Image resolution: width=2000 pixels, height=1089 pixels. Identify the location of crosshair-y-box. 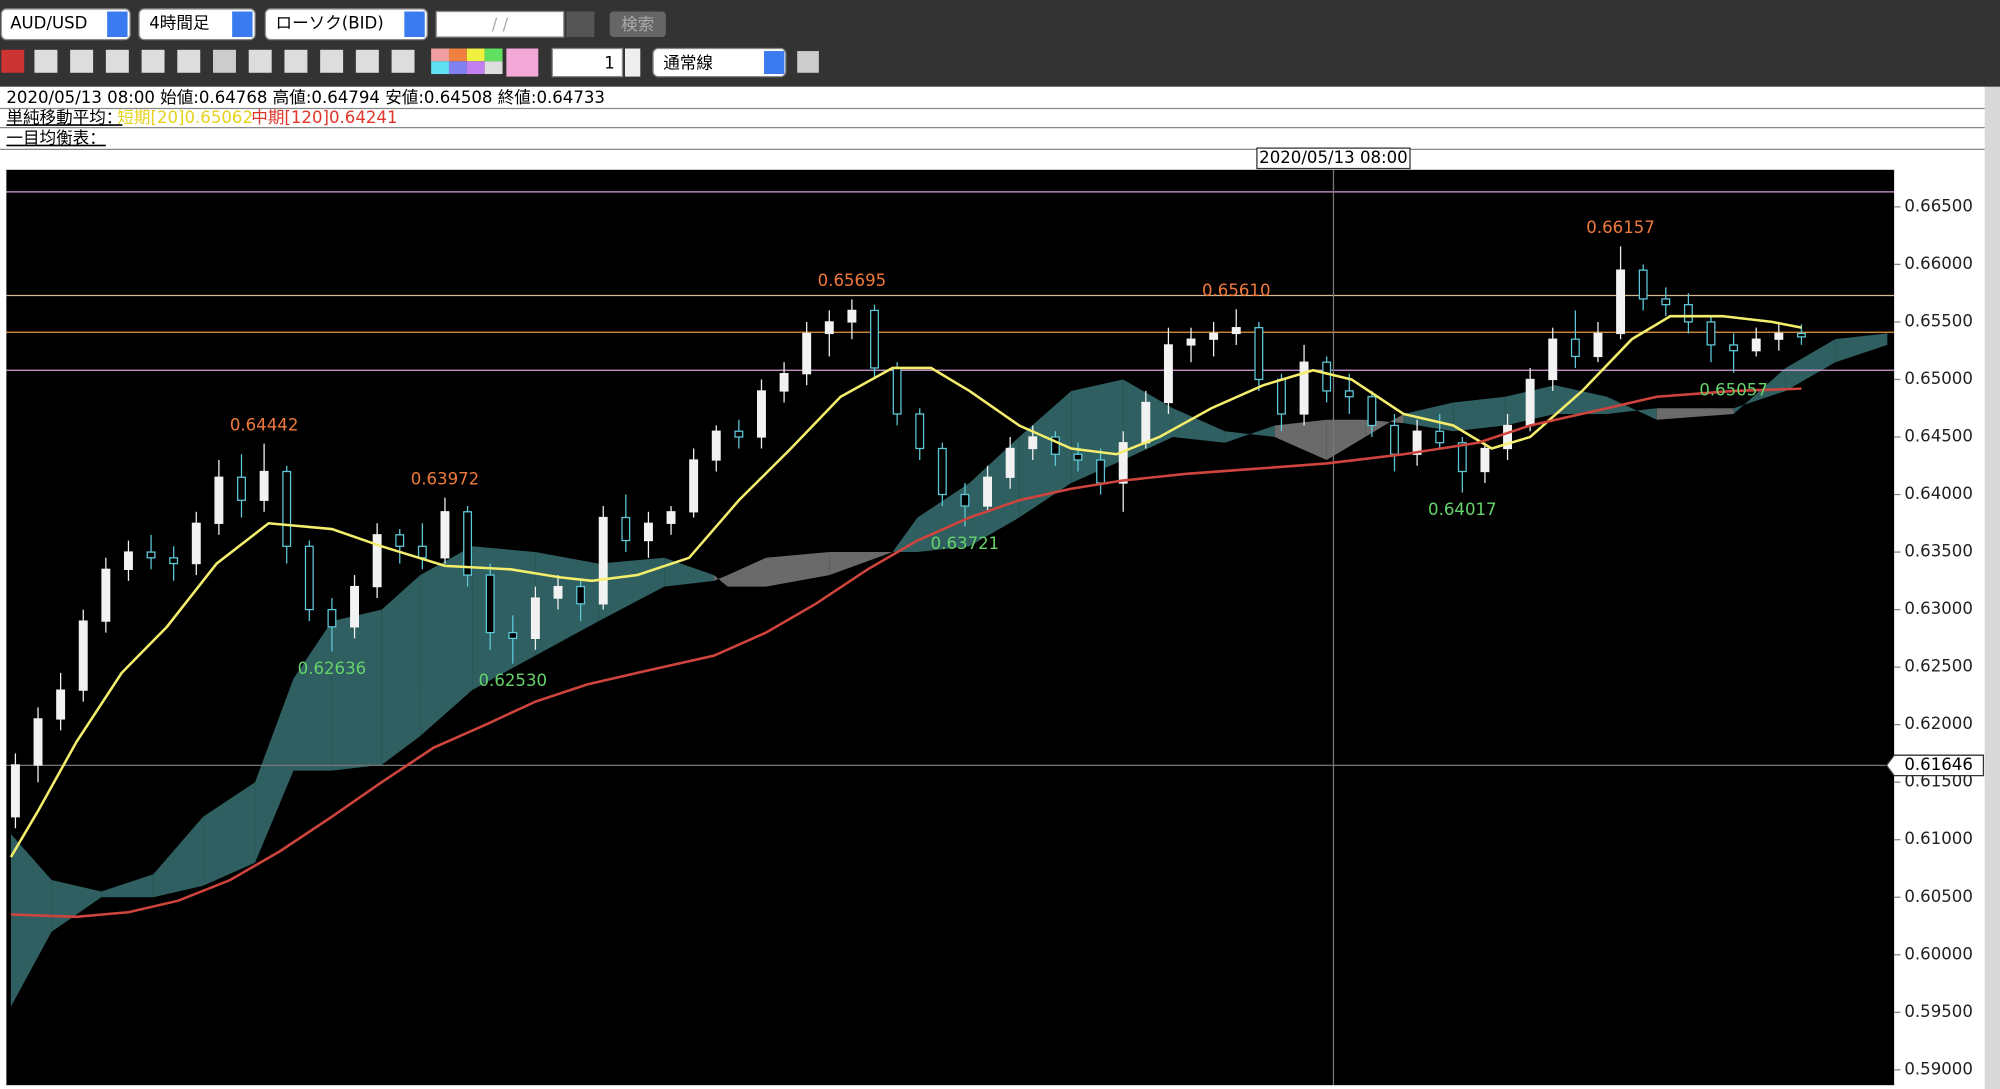
(1935, 765).